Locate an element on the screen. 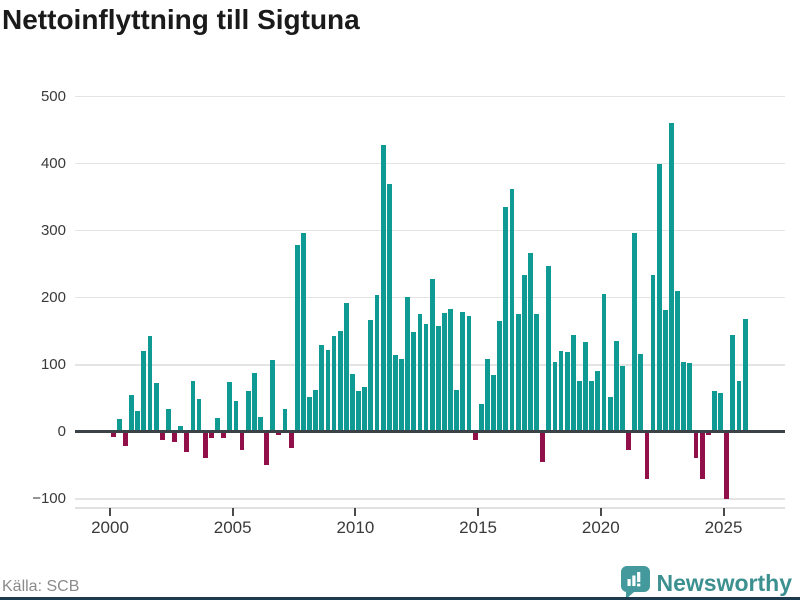 This screenshot has width=800, height=604. y-axis-label: 200 is located at coordinates (53, 297).